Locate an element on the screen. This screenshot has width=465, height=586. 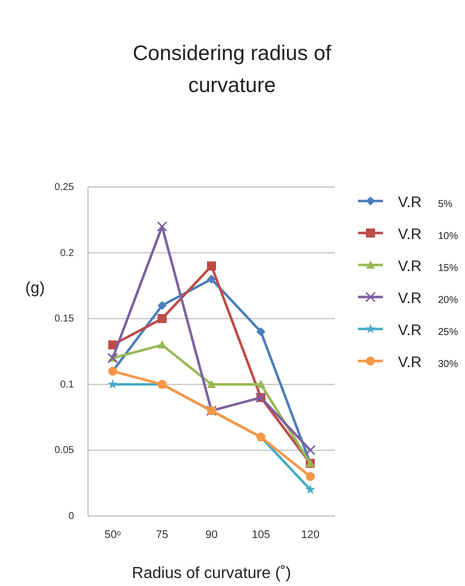
x-axis-title: Radius of curvature (˚) is located at coordinates (212, 573).